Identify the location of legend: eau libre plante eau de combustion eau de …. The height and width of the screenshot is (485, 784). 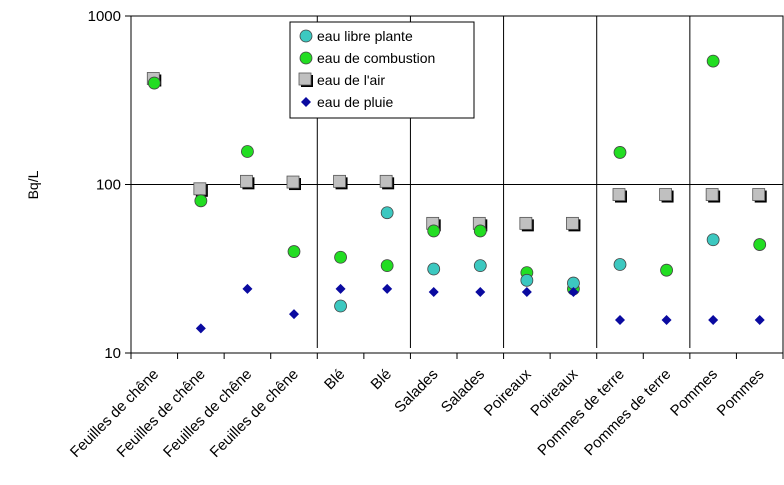
(382, 70).